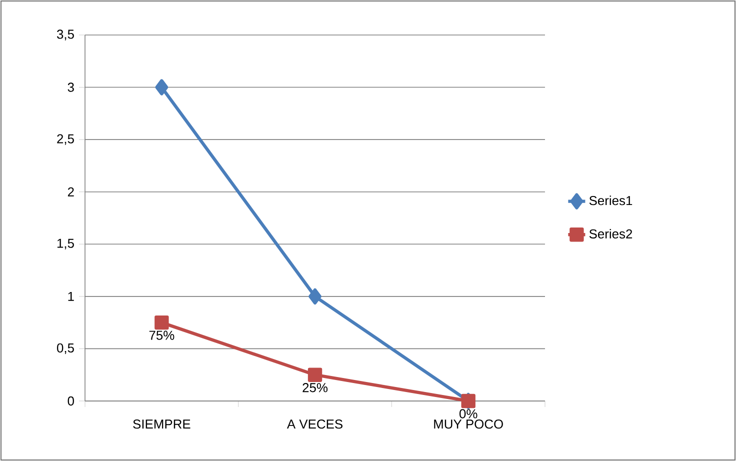 The image size is (736, 461). I want to click on y-tick-label: 1, so click(71, 296).